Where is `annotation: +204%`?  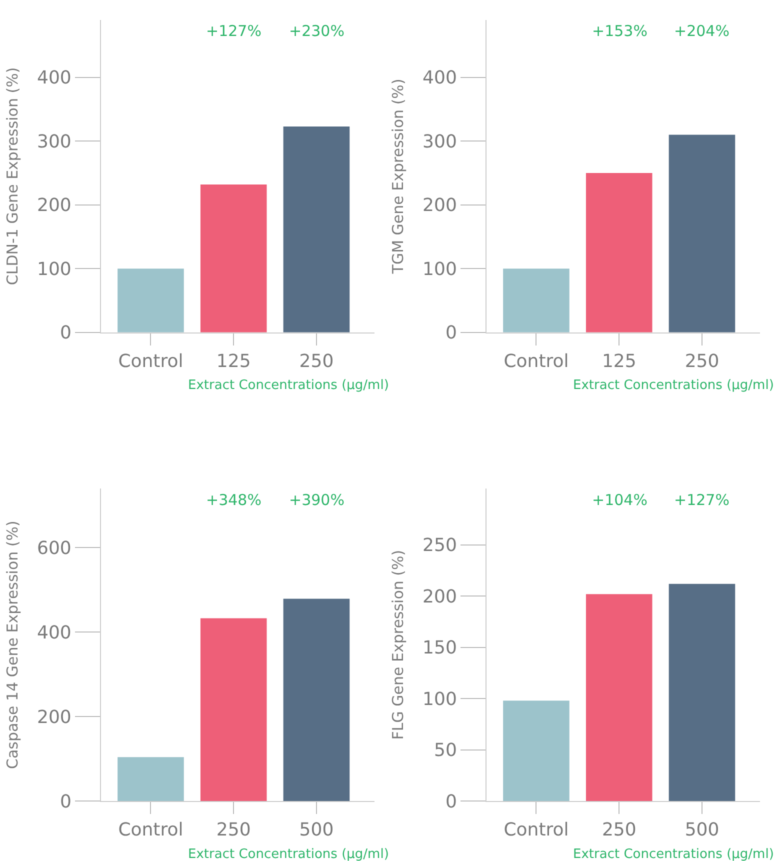
annotation: +204% is located at coordinates (702, 31).